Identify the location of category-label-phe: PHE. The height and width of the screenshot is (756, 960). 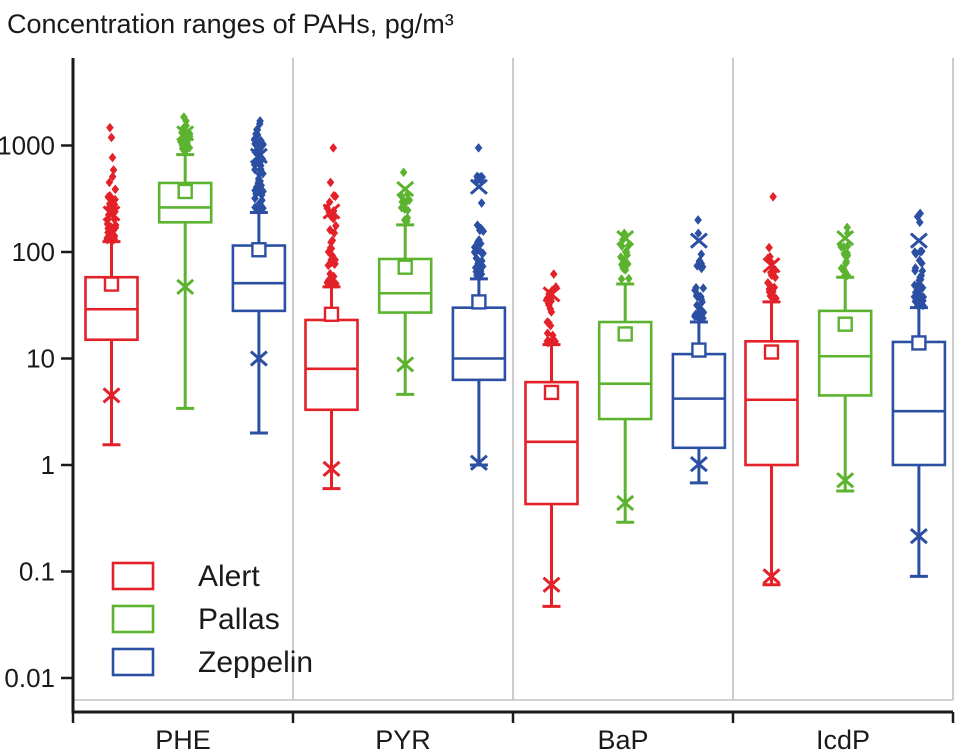
(183, 740).